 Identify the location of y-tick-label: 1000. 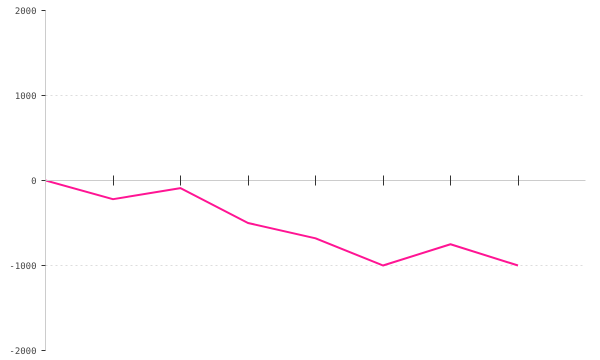
(25, 97).